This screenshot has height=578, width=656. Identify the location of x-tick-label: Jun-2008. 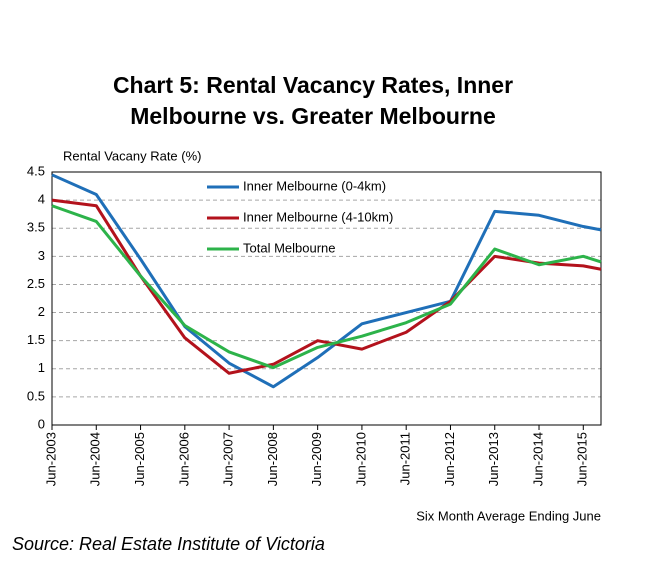
(272, 459).